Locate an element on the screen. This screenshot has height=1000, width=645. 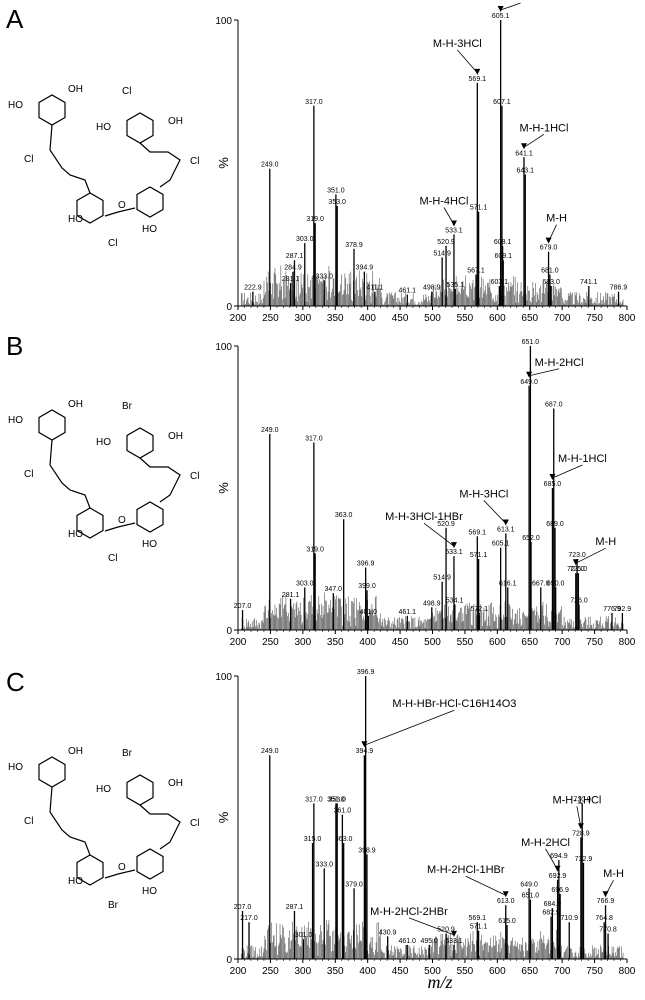
panel-letter-b: B is located at coordinates (14, 346).